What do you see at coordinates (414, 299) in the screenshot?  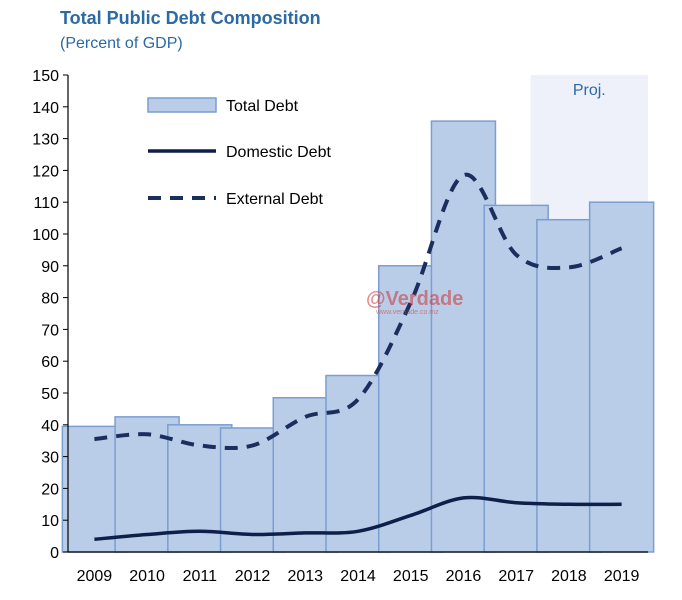 I see `watermark-text: @Verdade` at bounding box center [414, 299].